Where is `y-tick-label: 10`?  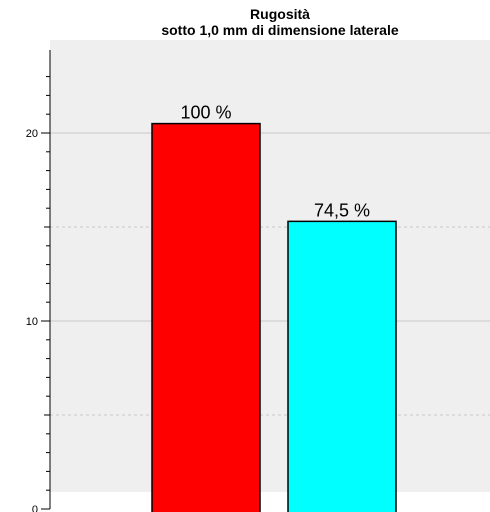
y-tick-label: 10 is located at coordinates (32, 322).